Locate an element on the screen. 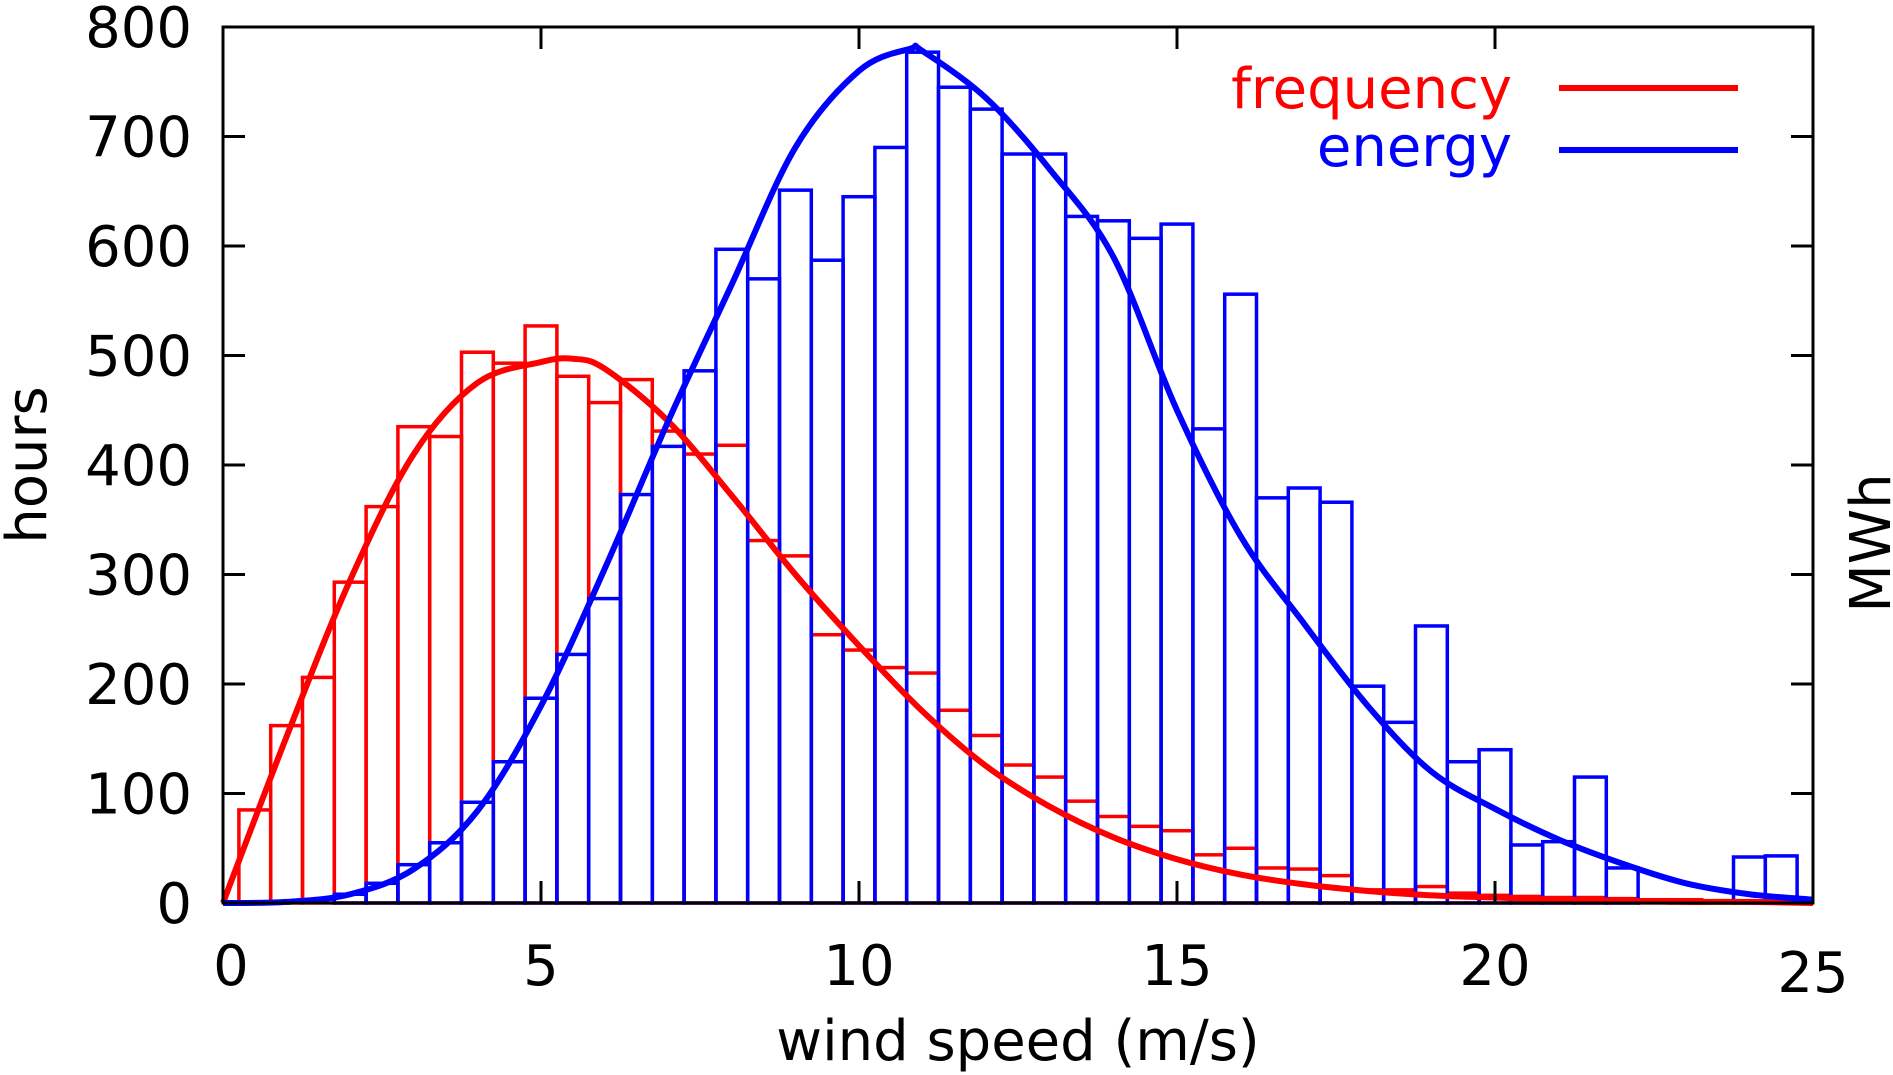  x-tick-label: 10 is located at coordinates (858, 966).